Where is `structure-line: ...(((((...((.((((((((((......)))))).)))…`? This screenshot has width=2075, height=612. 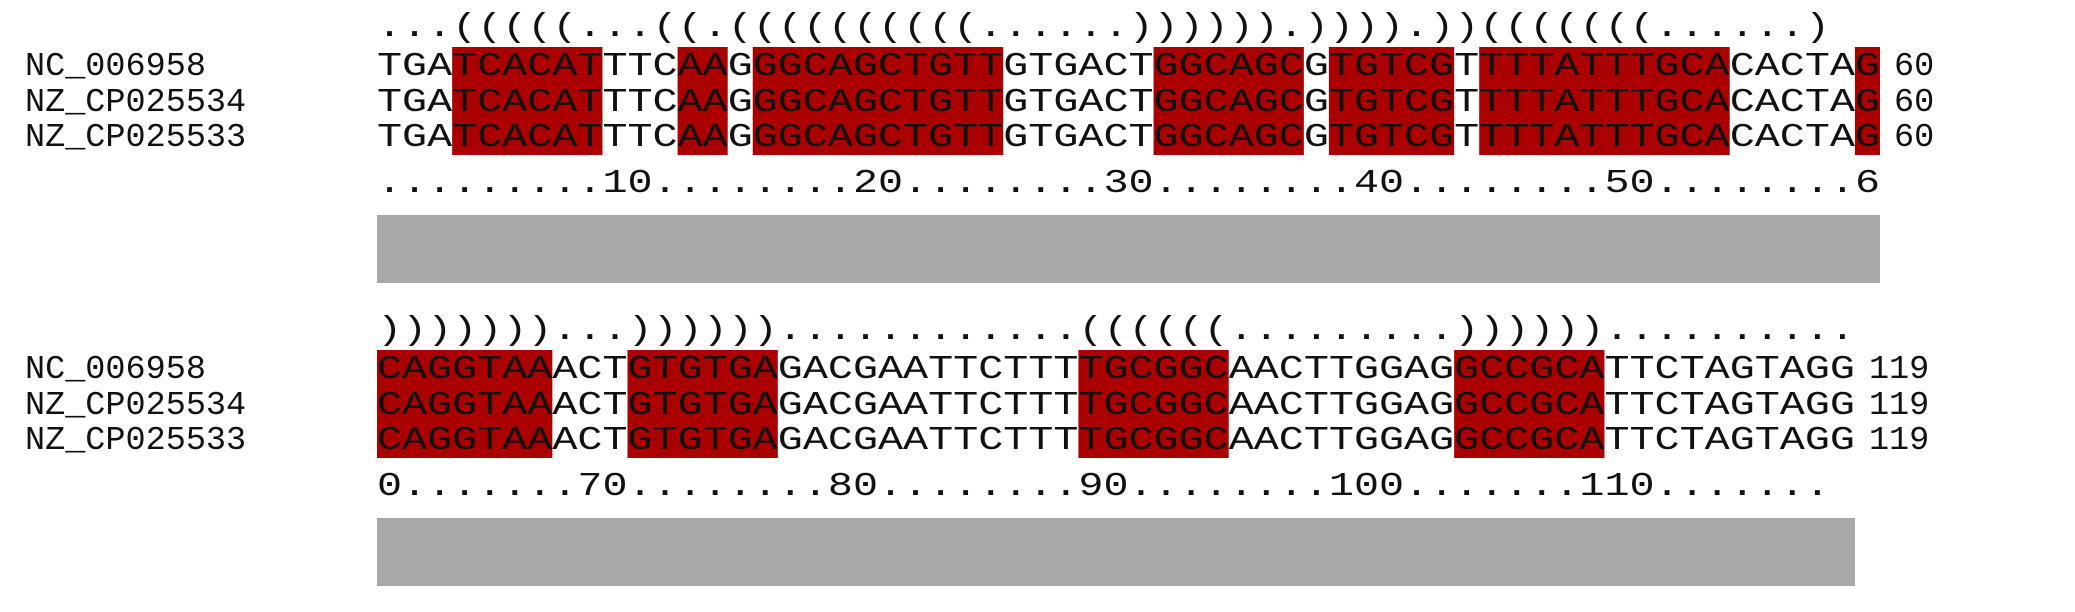
structure-line: ...(((((...((.((((((((((......)))))).)))… is located at coordinates (1103, 28).